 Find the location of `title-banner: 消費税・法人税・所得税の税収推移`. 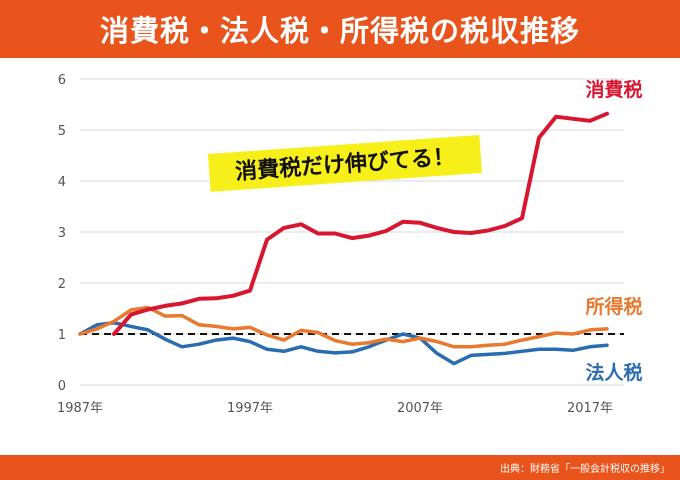

title-banner: 消費税・法人税・所得税の税収推移 is located at coordinates (340, 29).